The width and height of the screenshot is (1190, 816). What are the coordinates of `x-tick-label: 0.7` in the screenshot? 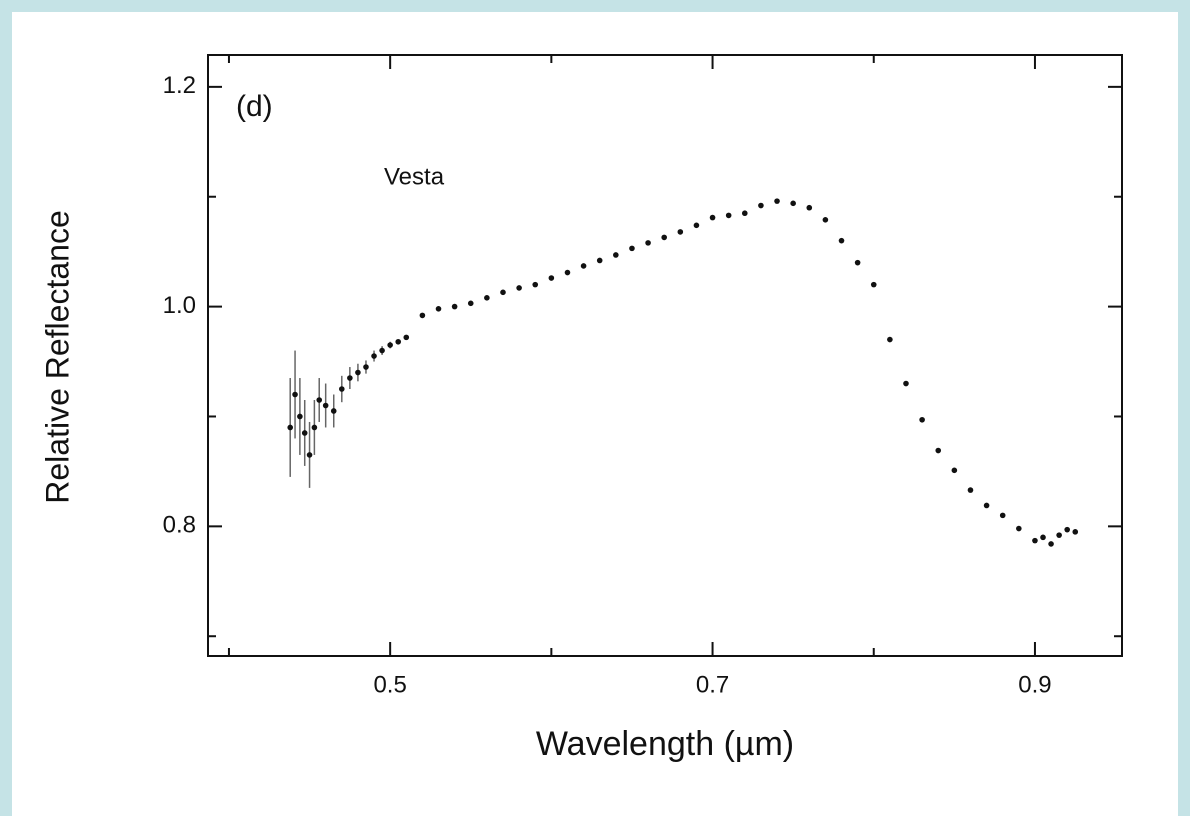 It's located at (712, 684).